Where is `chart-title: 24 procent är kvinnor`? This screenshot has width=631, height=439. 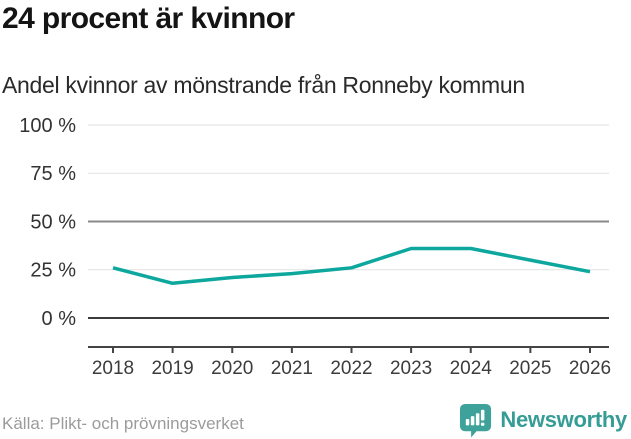 chart-title: 24 procent är kvinnor is located at coordinates (148, 18).